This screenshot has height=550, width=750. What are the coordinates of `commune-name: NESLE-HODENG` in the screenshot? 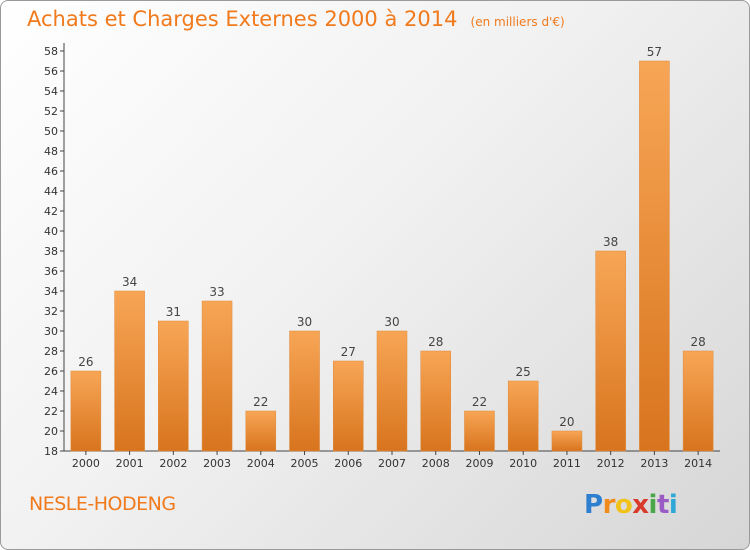 It's located at (102, 504).